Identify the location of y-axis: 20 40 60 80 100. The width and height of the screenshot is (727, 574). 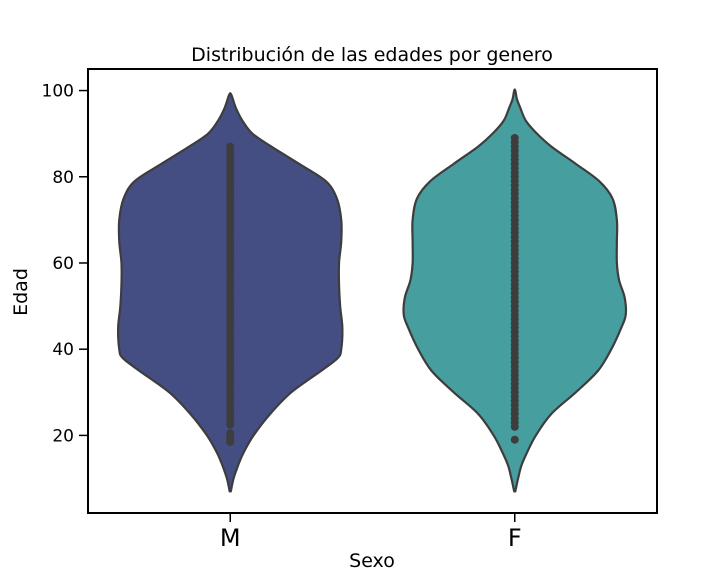
(65, 264).